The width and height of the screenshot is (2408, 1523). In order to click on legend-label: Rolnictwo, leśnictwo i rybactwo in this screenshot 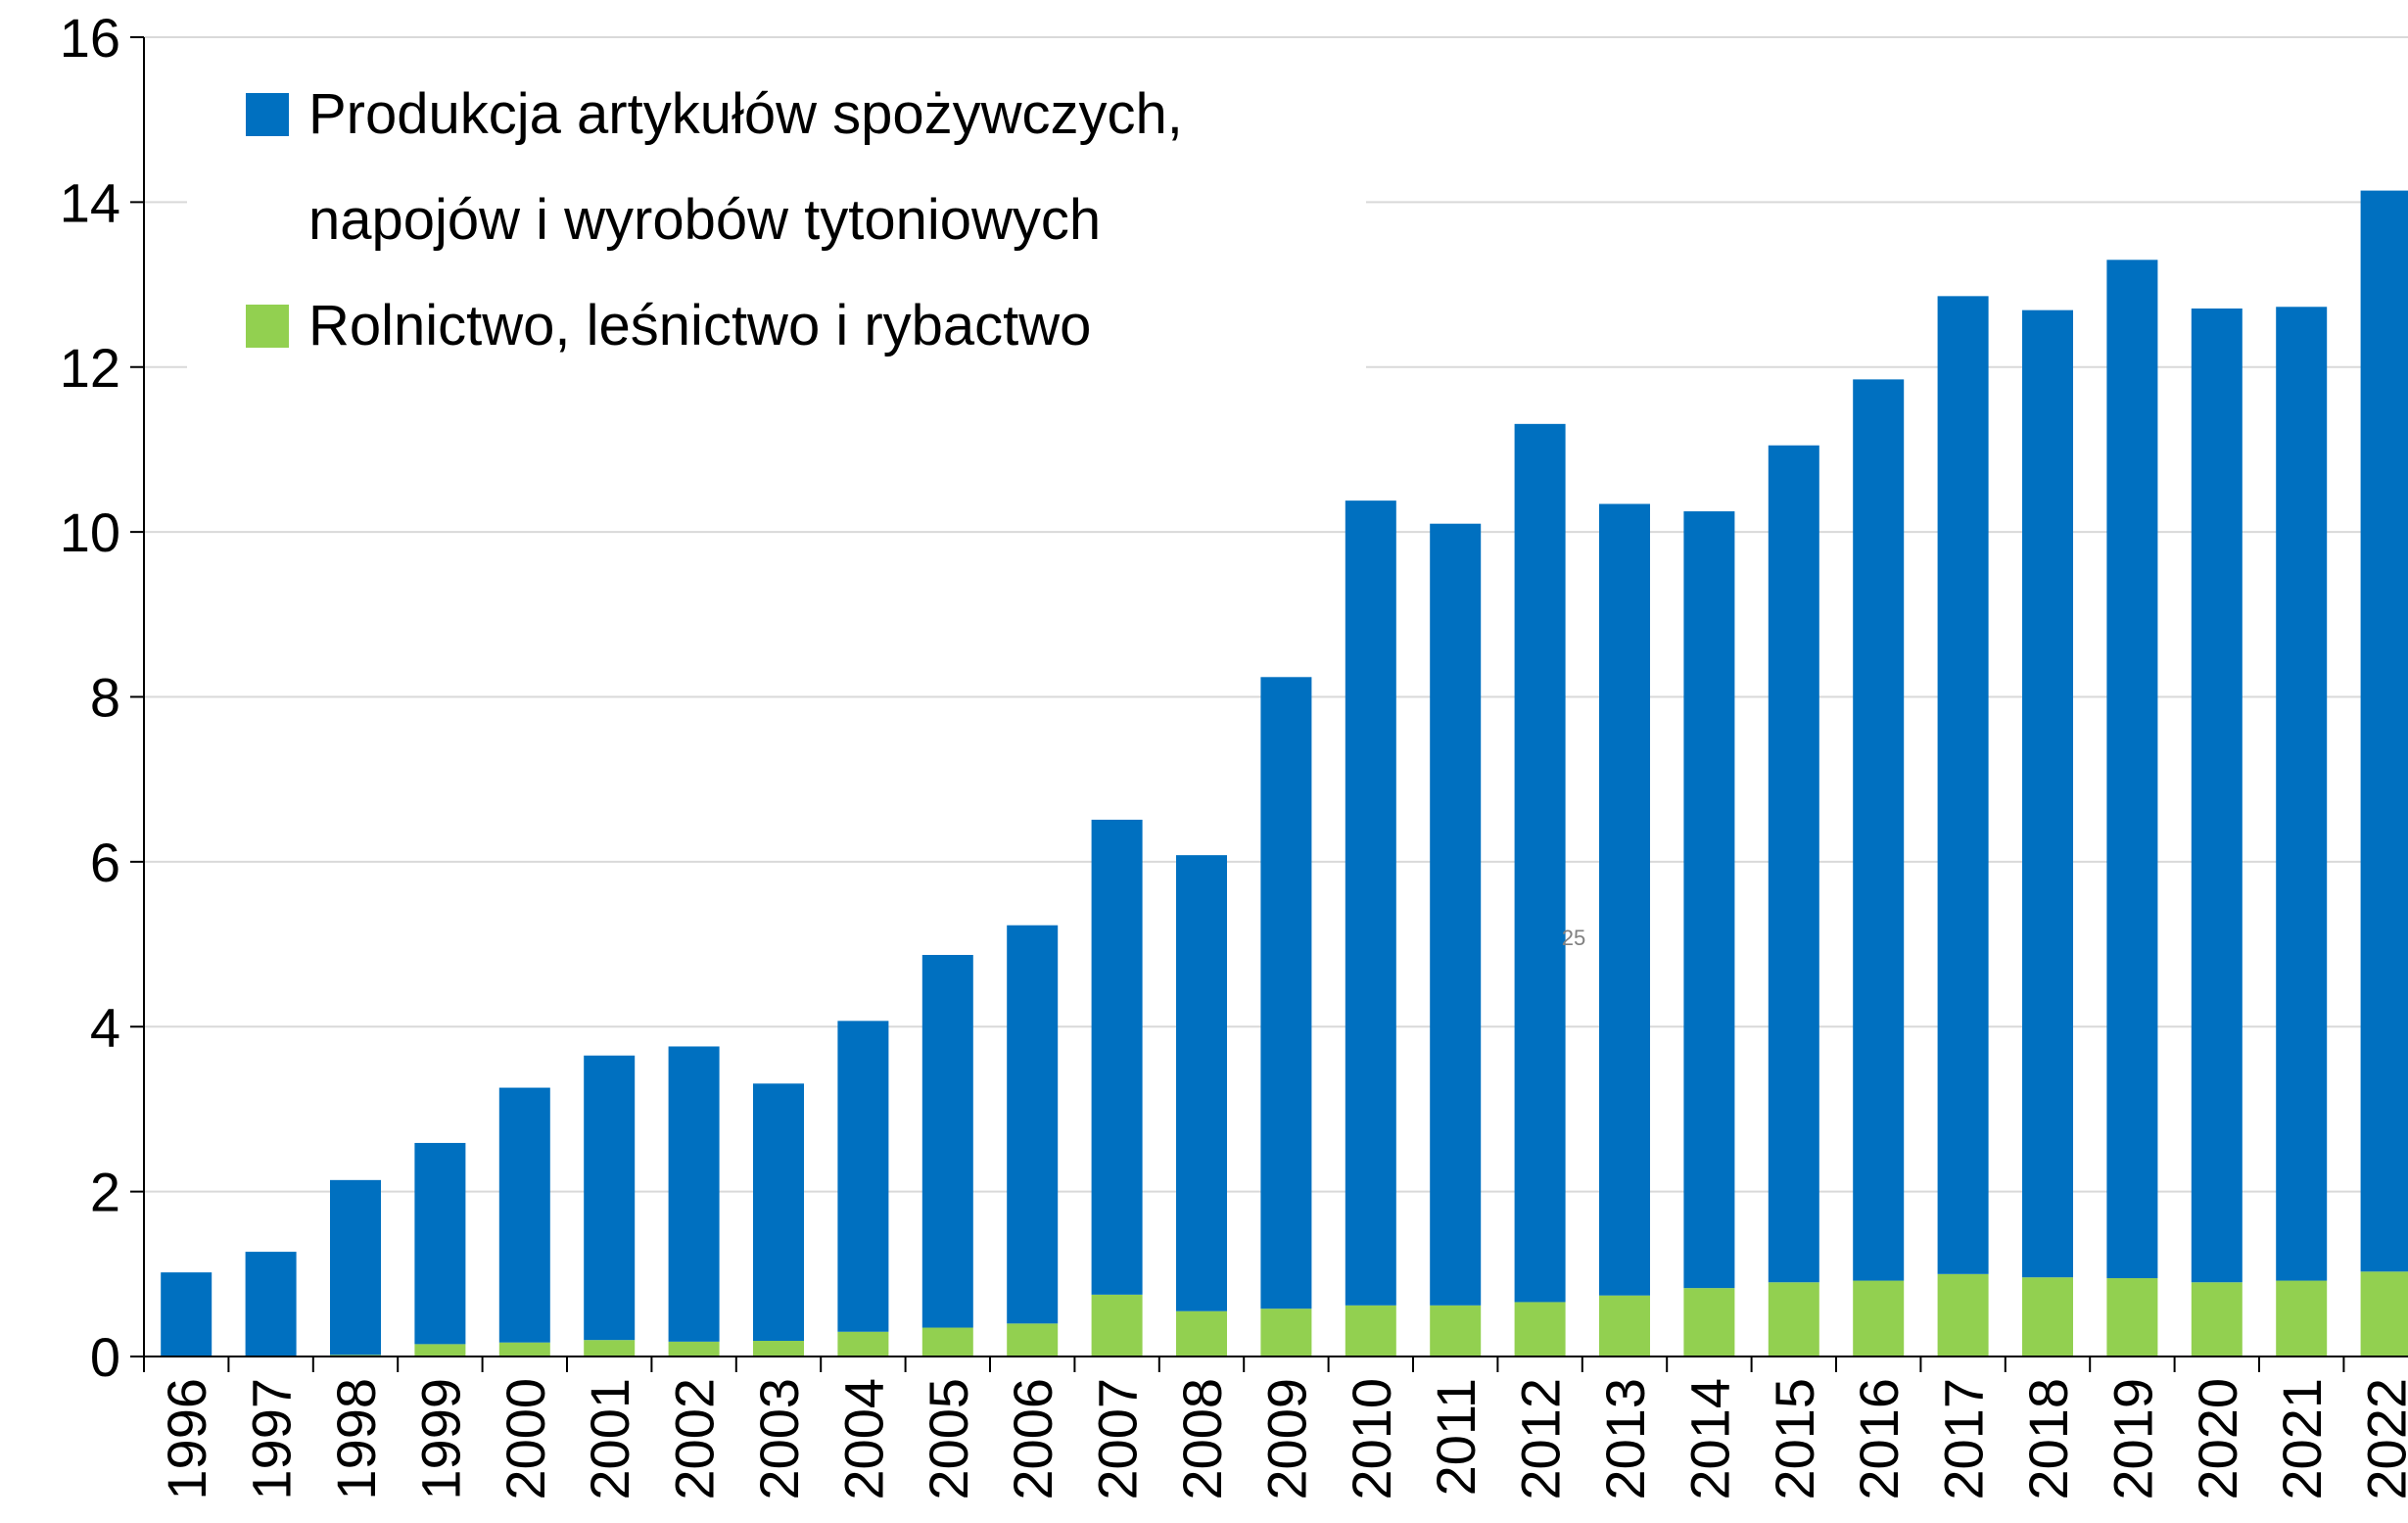, I will do `click(700, 325)`.